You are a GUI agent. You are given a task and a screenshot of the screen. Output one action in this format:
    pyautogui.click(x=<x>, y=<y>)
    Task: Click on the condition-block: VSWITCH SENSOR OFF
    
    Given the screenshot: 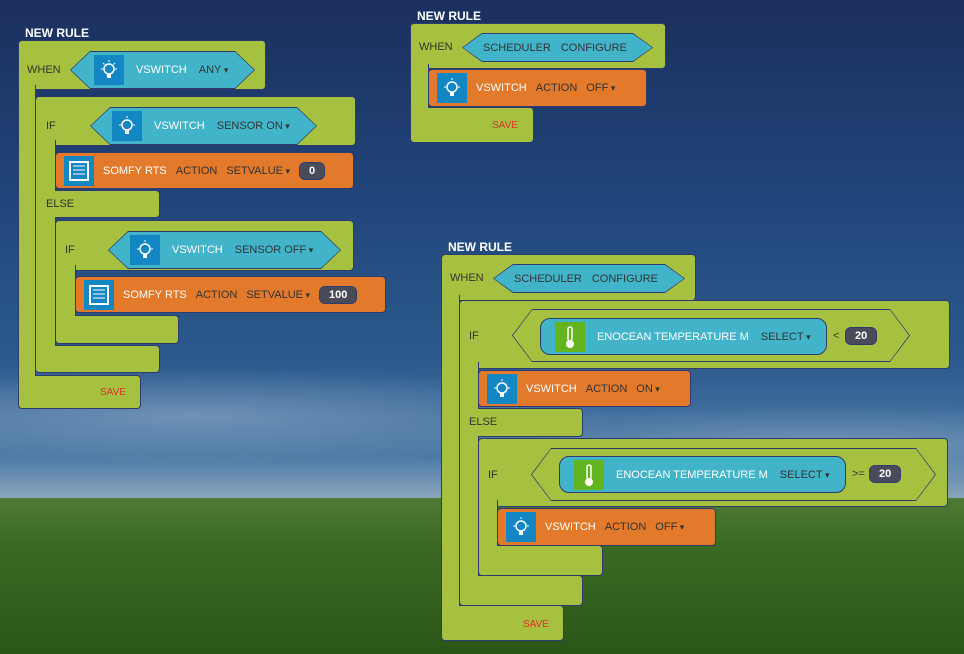 What is the action you would take?
    pyautogui.click(x=224, y=250)
    